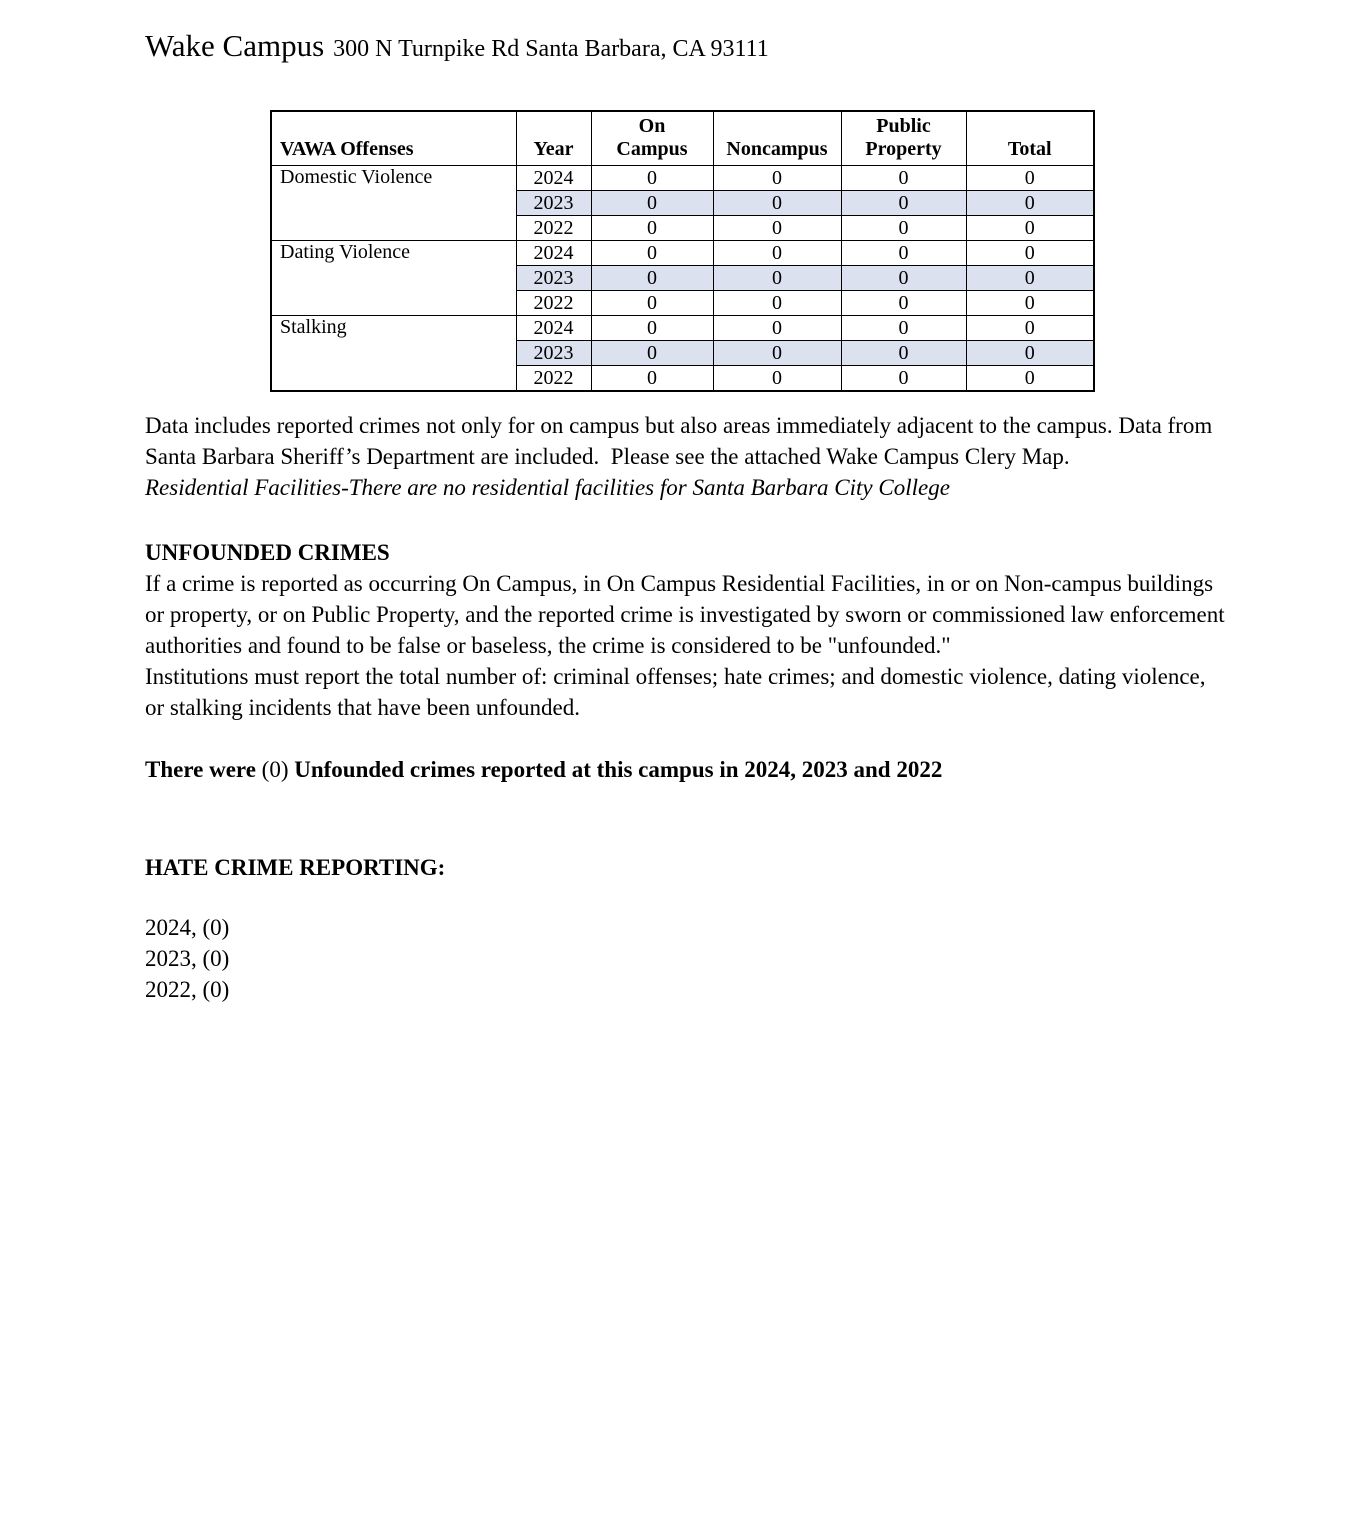 The width and height of the screenshot is (1362, 1530). What do you see at coordinates (295, 867) in the screenshot?
I see `hate-crime-heading: HATE CRIME REPORTING:` at bounding box center [295, 867].